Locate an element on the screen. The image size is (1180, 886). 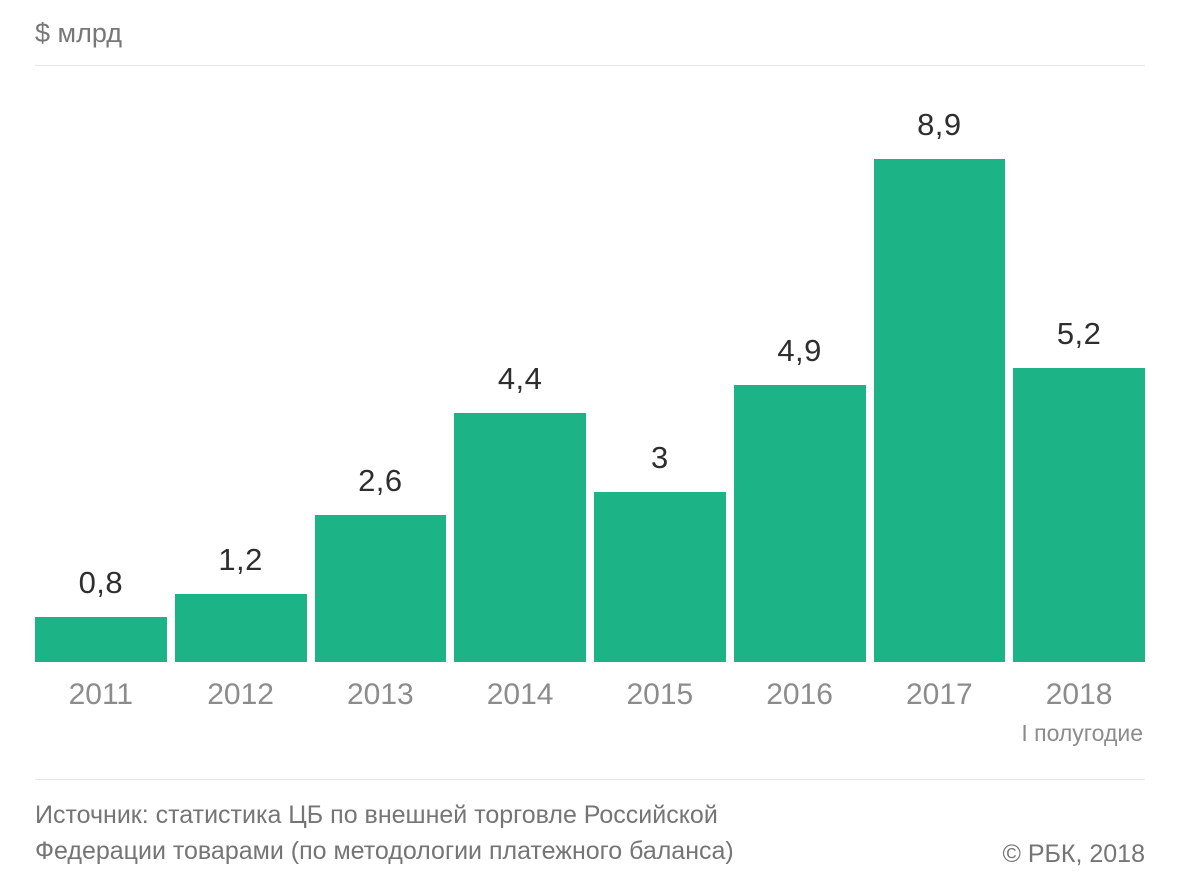
bar-value-label: 5,2 is located at coordinates (1079, 333).